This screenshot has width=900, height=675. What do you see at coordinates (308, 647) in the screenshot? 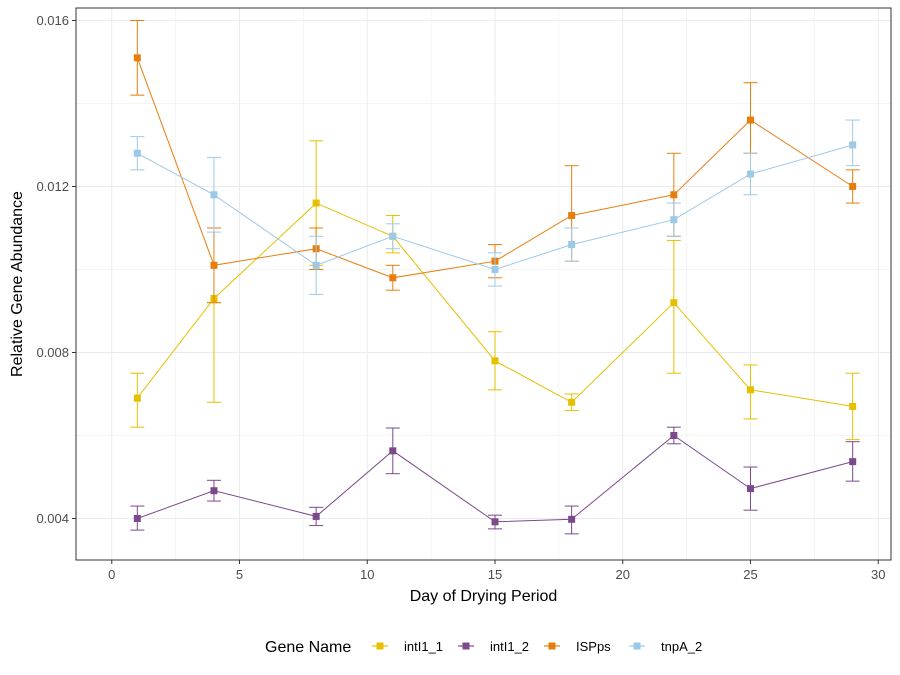
I see `legend-title: Gene Name` at bounding box center [308, 647].